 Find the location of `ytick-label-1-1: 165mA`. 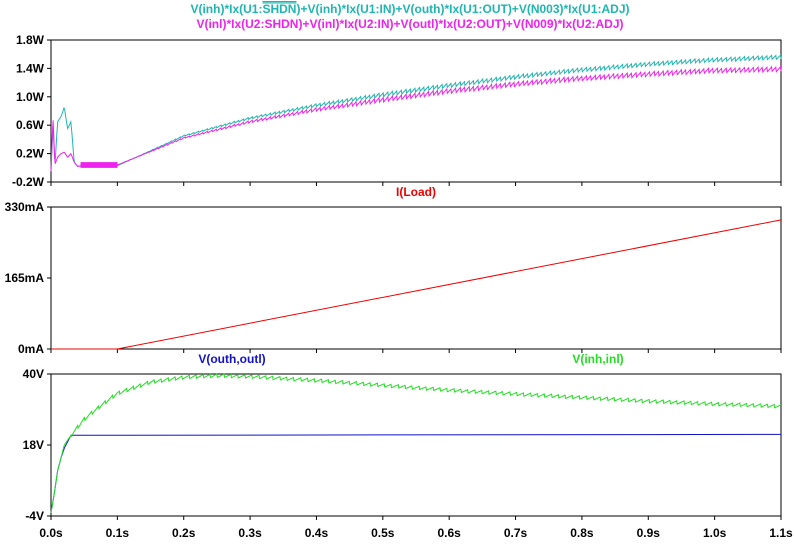

ytick-label-1-1: 165mA is located at coordinates (25, 278).